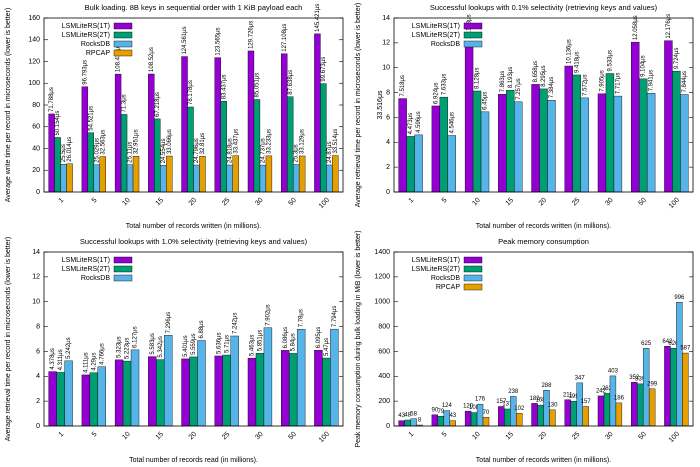 Image resolution: width=700 pixels, height=467 pixels. Describe the element at coordinates (603, 80) in the screenshot. I see `value-label: 7.905μs` at that location.